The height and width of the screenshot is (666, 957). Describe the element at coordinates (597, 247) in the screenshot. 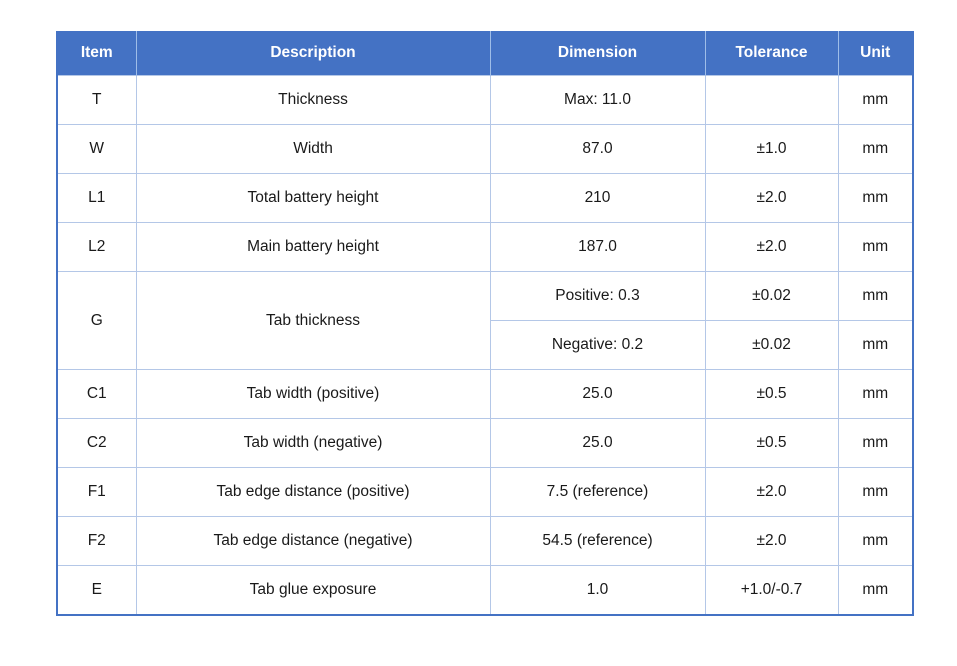

I see `cell-dimension: 187.0` at that location.